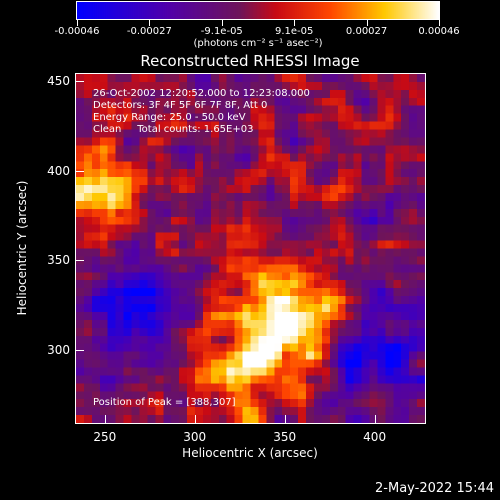 Image resolution: width=500 pixels, height=500 pixels. I want to click on info-clean: Clean Total counts: 1.65E+03, so click(173, 129).